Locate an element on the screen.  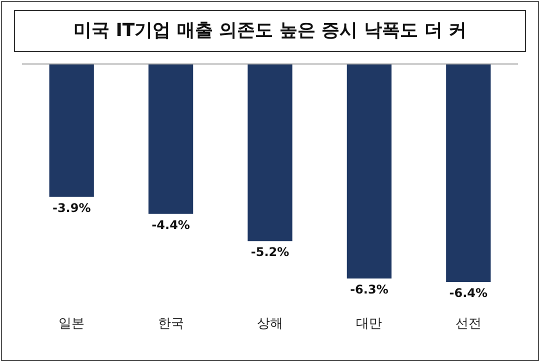
data-label: -6.3% is located at coordinates (369, 289).